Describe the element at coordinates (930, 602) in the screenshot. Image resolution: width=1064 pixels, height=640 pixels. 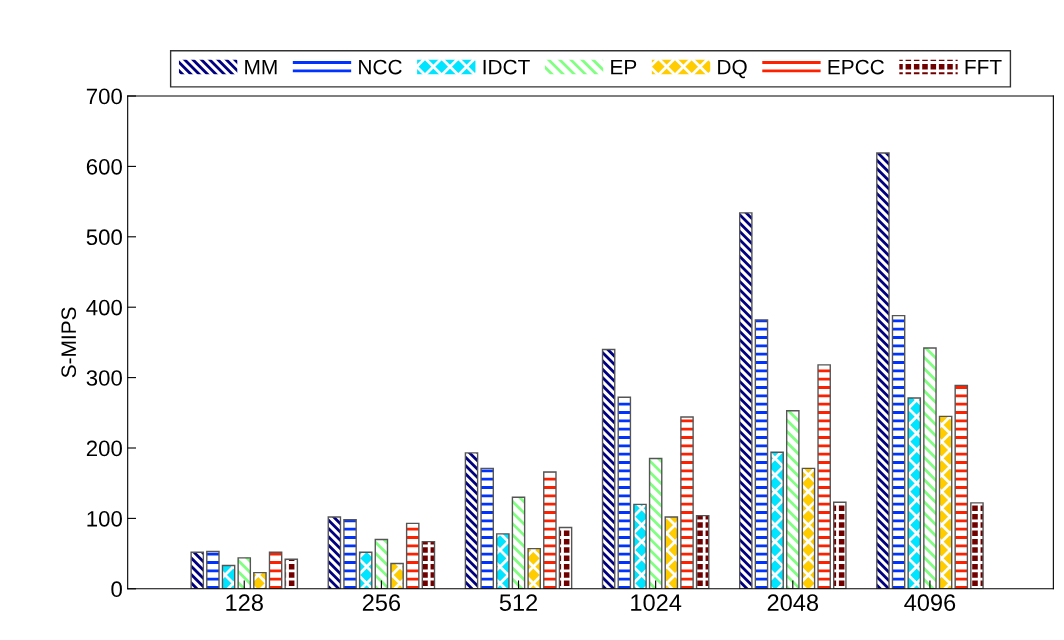
I see `x-tick-label: 4096` at that location.